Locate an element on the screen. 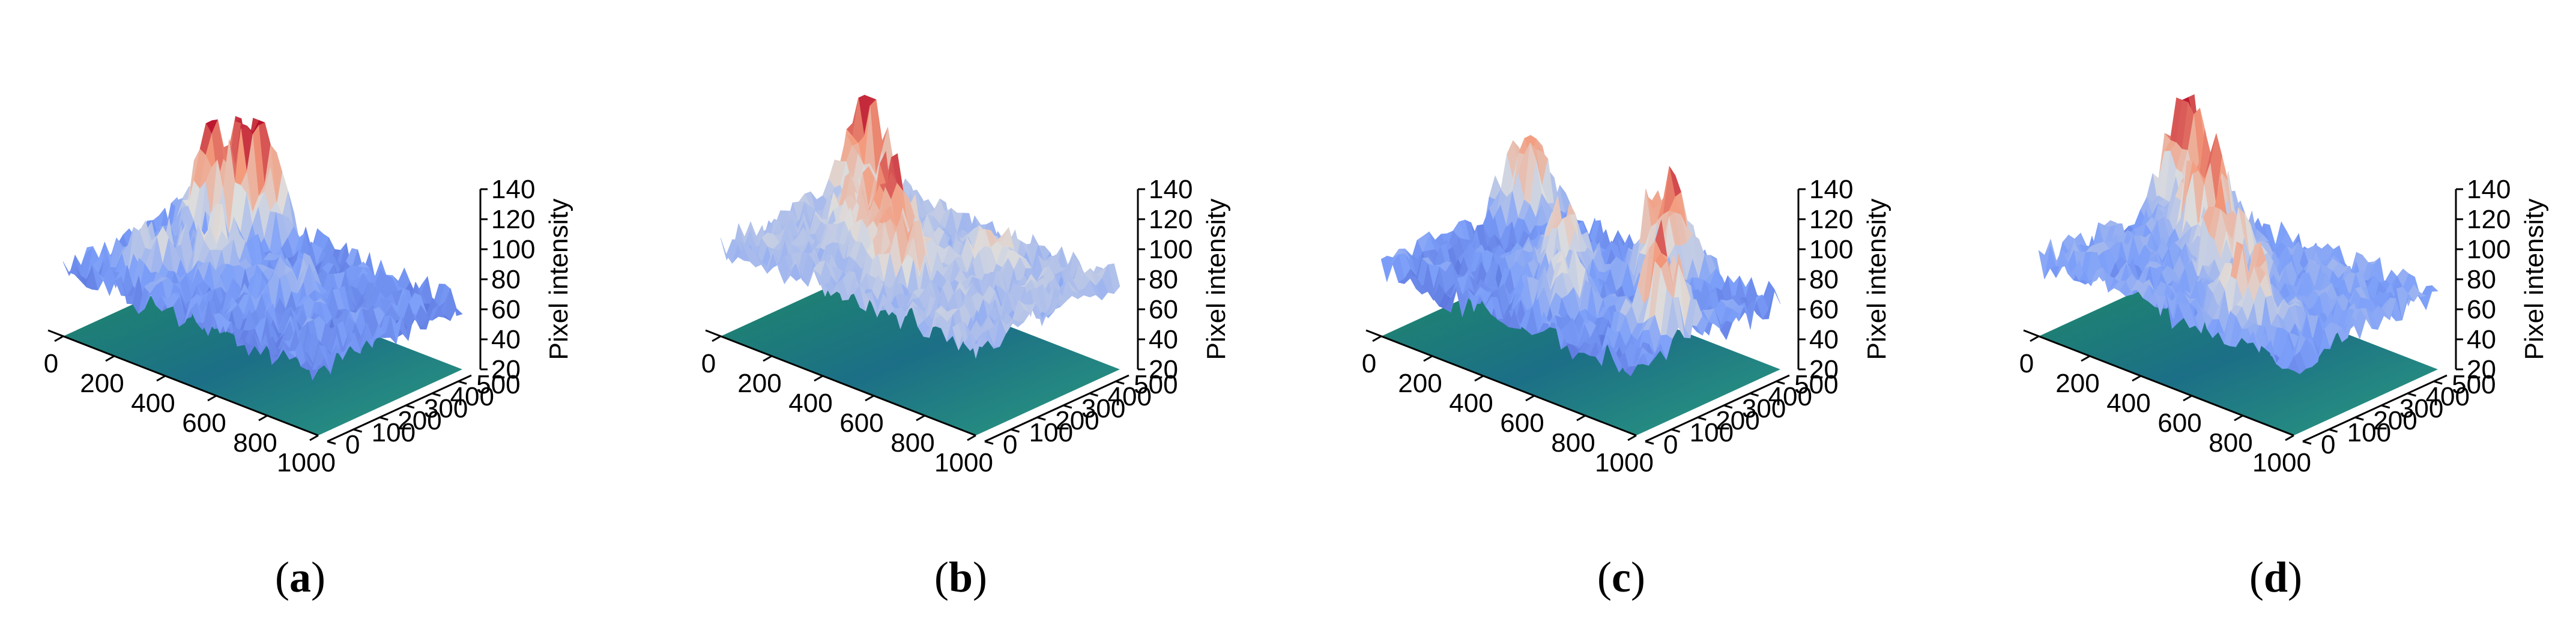 The height and width of the screenshot is (624, 2576). z-tick-label: 20 is located at coordinates (2481, 369).